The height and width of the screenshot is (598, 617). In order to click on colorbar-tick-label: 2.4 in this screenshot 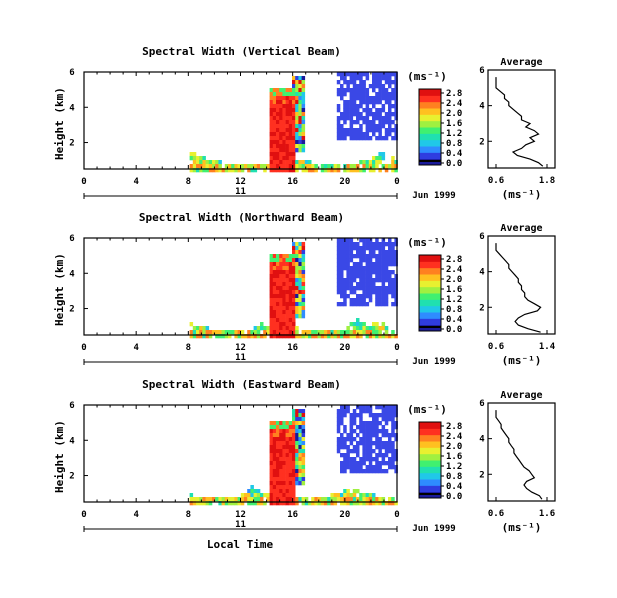, I will do `click(454, 104)`.